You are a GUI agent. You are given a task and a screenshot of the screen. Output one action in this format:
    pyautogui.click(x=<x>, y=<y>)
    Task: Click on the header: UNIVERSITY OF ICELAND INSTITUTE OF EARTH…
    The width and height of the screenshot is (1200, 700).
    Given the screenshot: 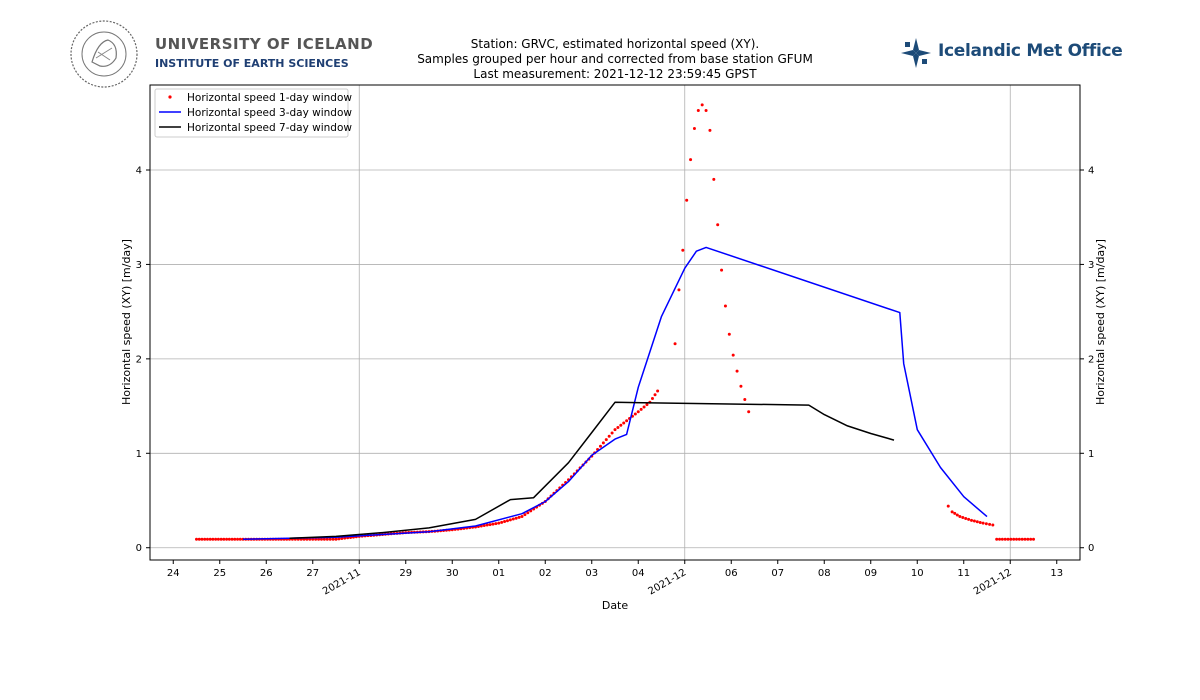 What is the action you would take?
    pyautogui.click(x=600, y=45)
    